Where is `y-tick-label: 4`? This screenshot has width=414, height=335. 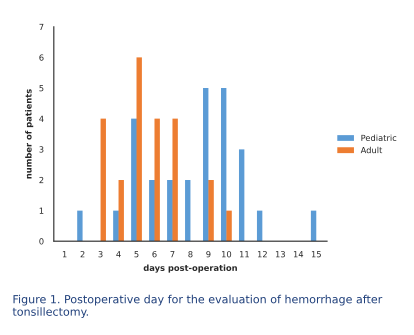
y-tick-label: 4 is located at coordinates (41, 119).